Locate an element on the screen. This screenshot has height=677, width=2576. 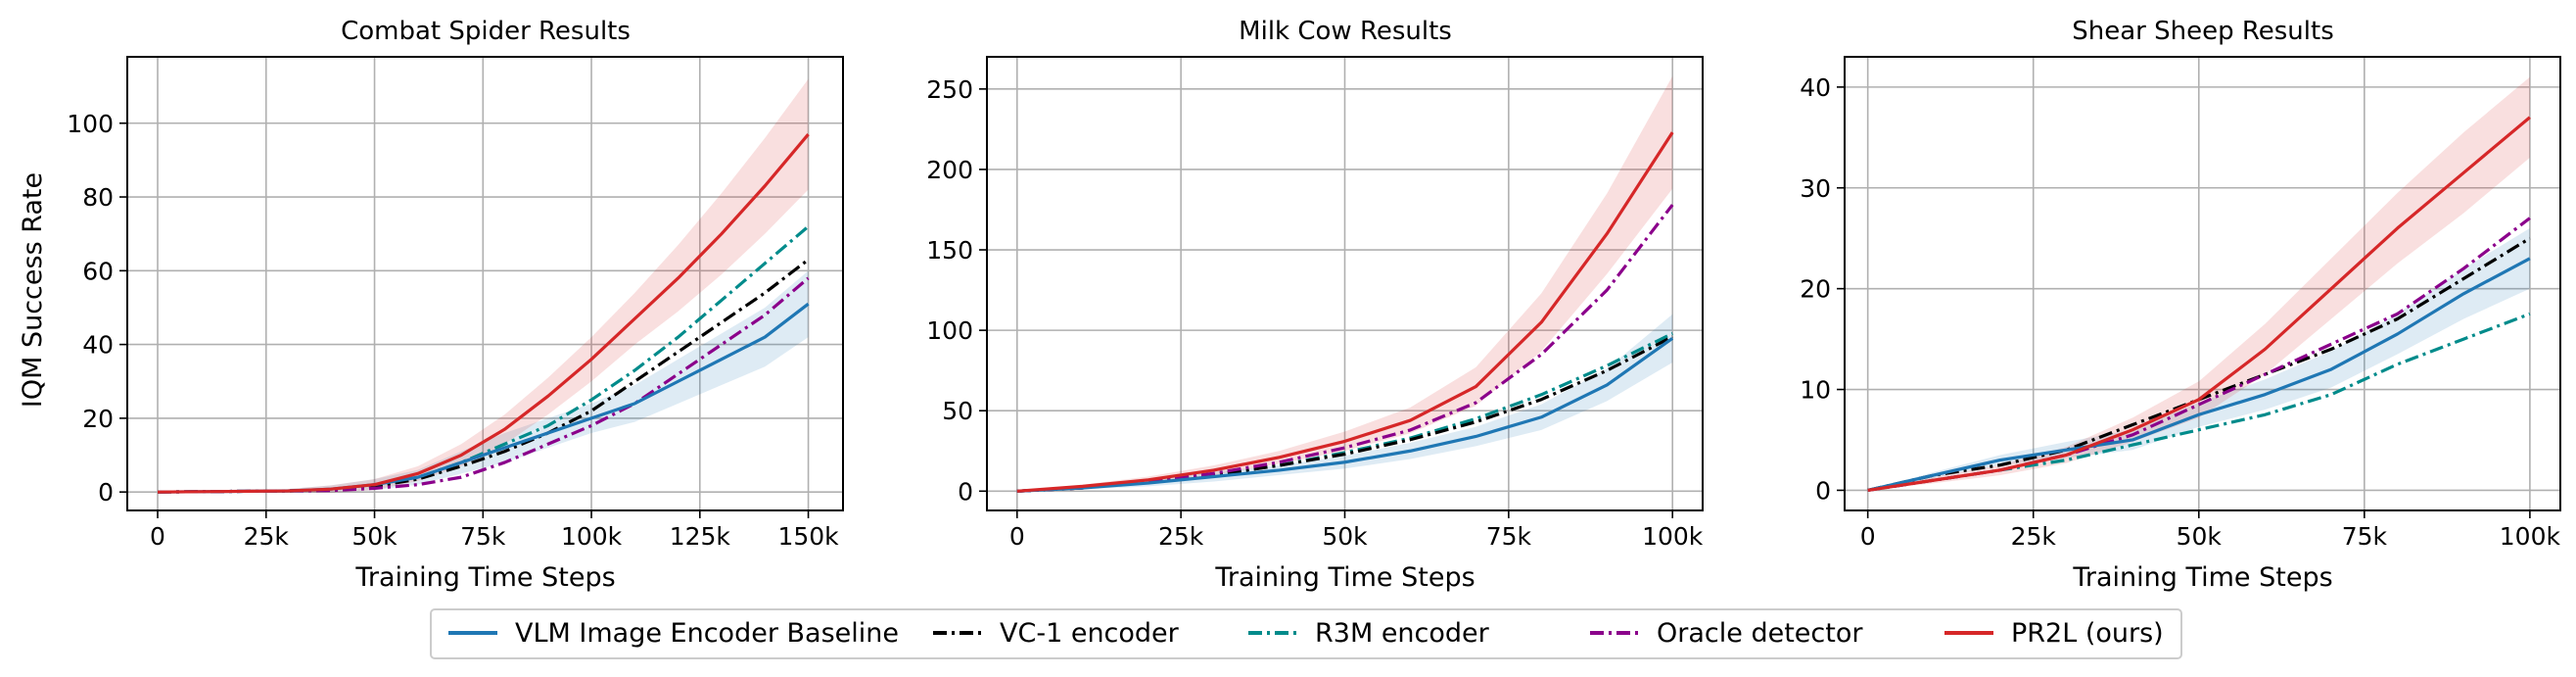
legend-box is located at coordinates (1306, 633).